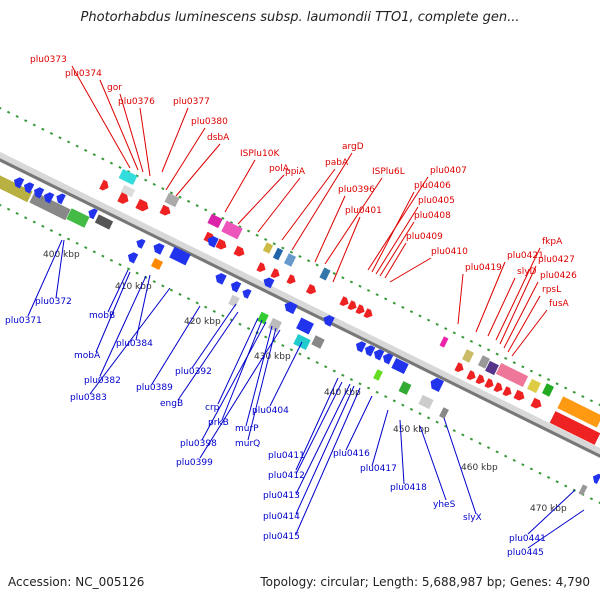 This screenshot has height=600, width=600. I want to click on forward-gene-label: rpsL, so click(551, 290).